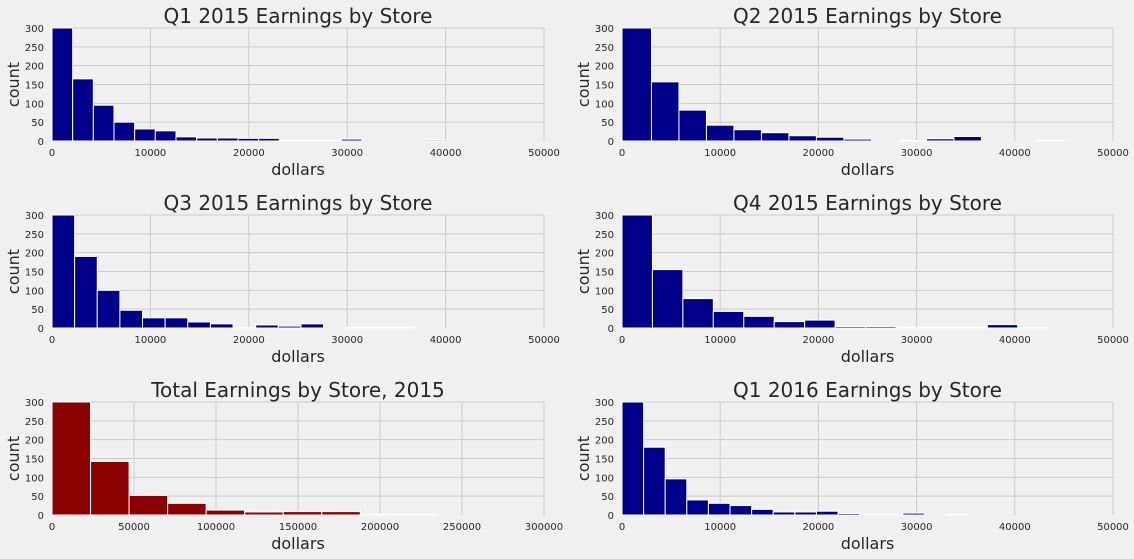  I want to click on chart-title: Q2 2015 Earnings by Store, so click(867, 16).